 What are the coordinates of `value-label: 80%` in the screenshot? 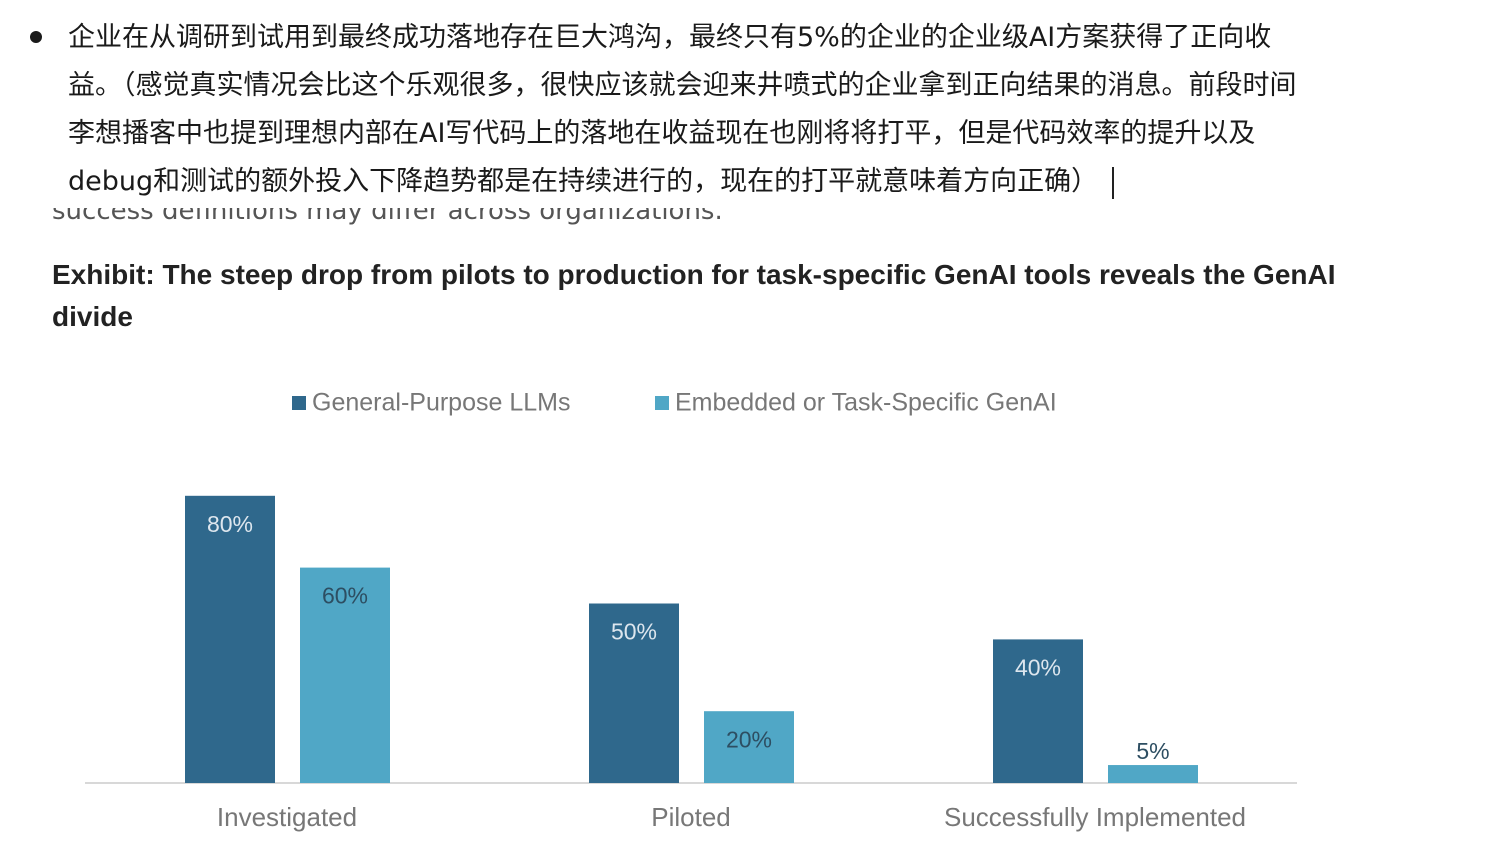 It's located at (230, 524).